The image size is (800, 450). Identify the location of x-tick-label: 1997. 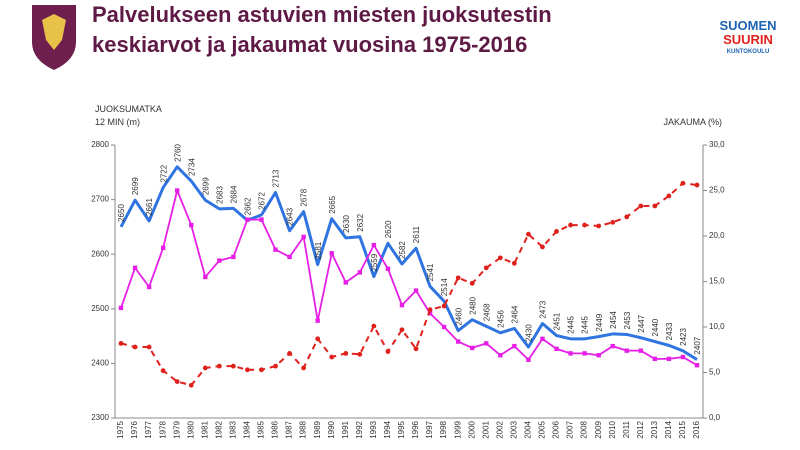
(429, 429).